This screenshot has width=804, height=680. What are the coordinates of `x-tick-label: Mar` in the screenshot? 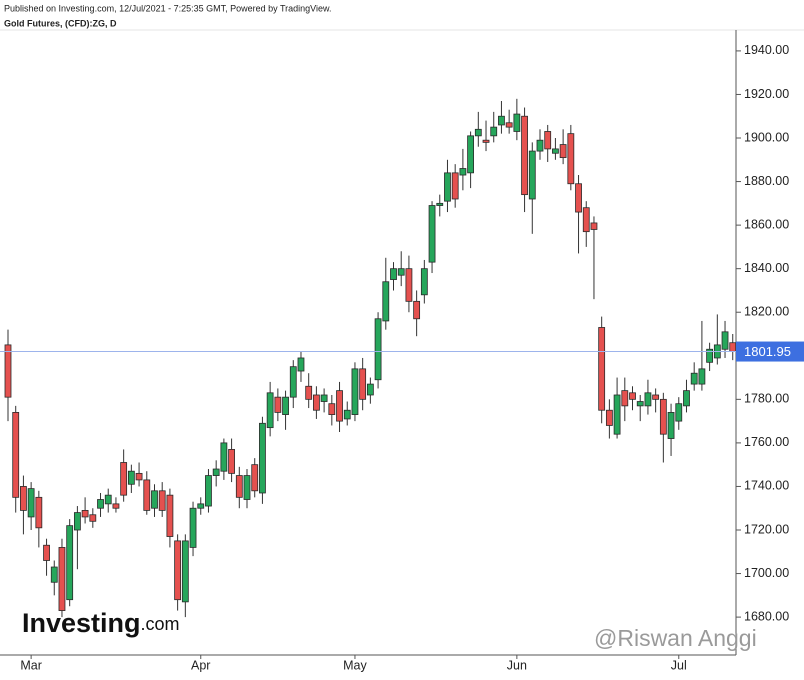 It's located at (31, 665).